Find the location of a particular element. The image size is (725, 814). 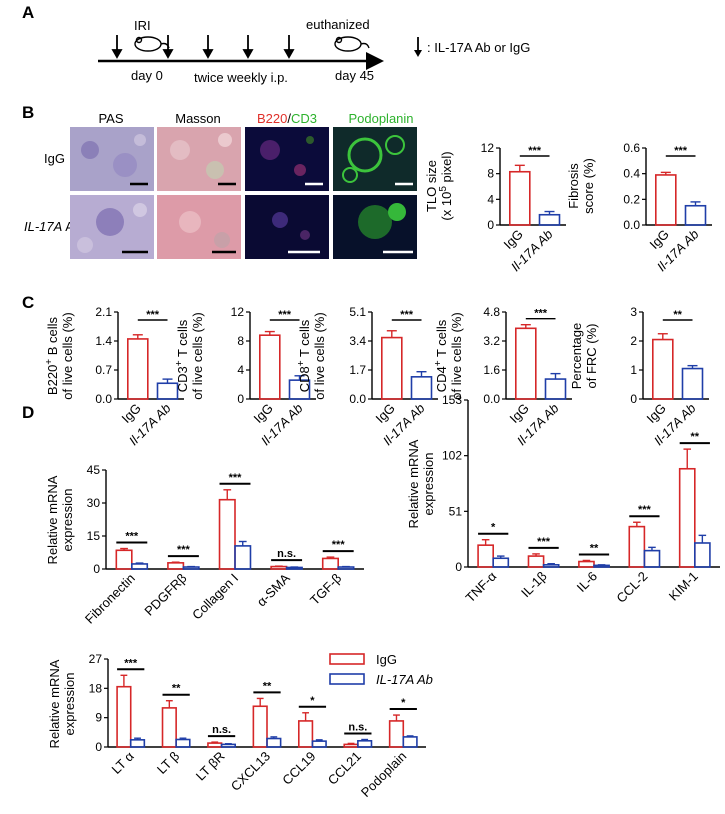

legend-arrow-head is located at coordinates (418, 53).